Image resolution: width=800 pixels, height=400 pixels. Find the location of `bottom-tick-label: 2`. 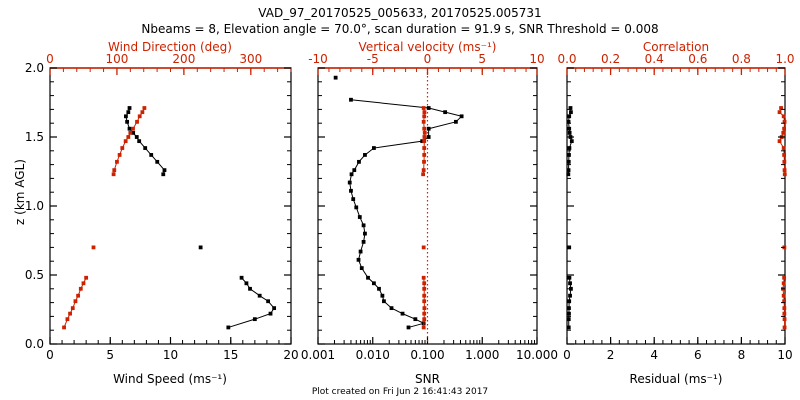

bottom-tick-label: 2 is located at coordinates (611, 355).